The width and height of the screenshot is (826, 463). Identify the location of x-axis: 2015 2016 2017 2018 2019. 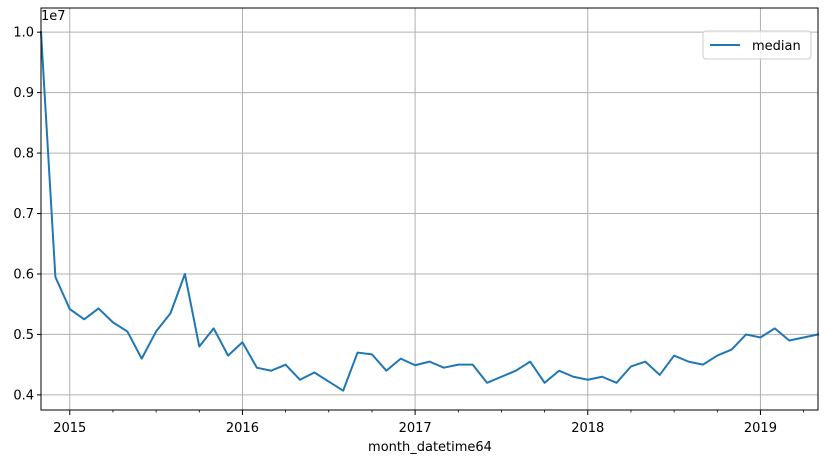
(429, 423).